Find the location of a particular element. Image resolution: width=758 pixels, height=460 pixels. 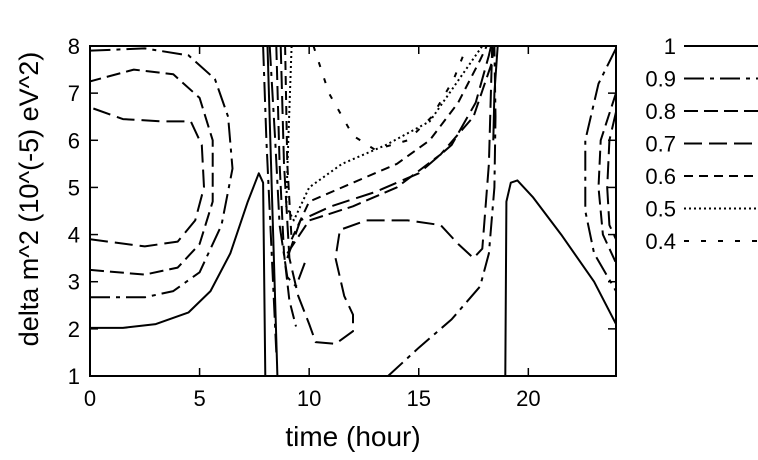

contour-line-0.5-1 is located at coordinates (384, 134).